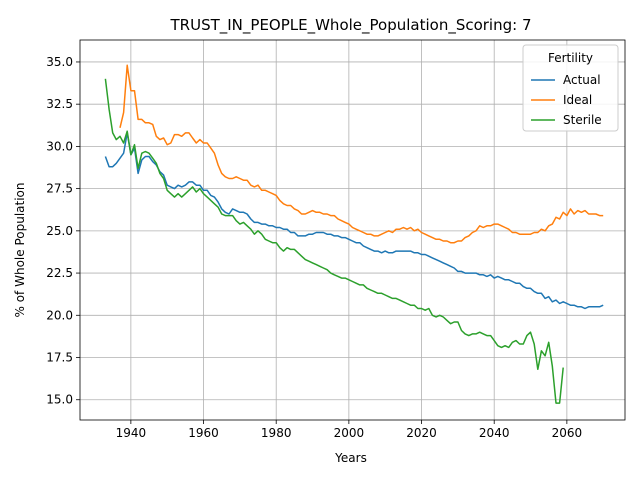 This screenshot has width=640, height=484. I want to click on y-tick-label: 25.0, so click(59, 231).